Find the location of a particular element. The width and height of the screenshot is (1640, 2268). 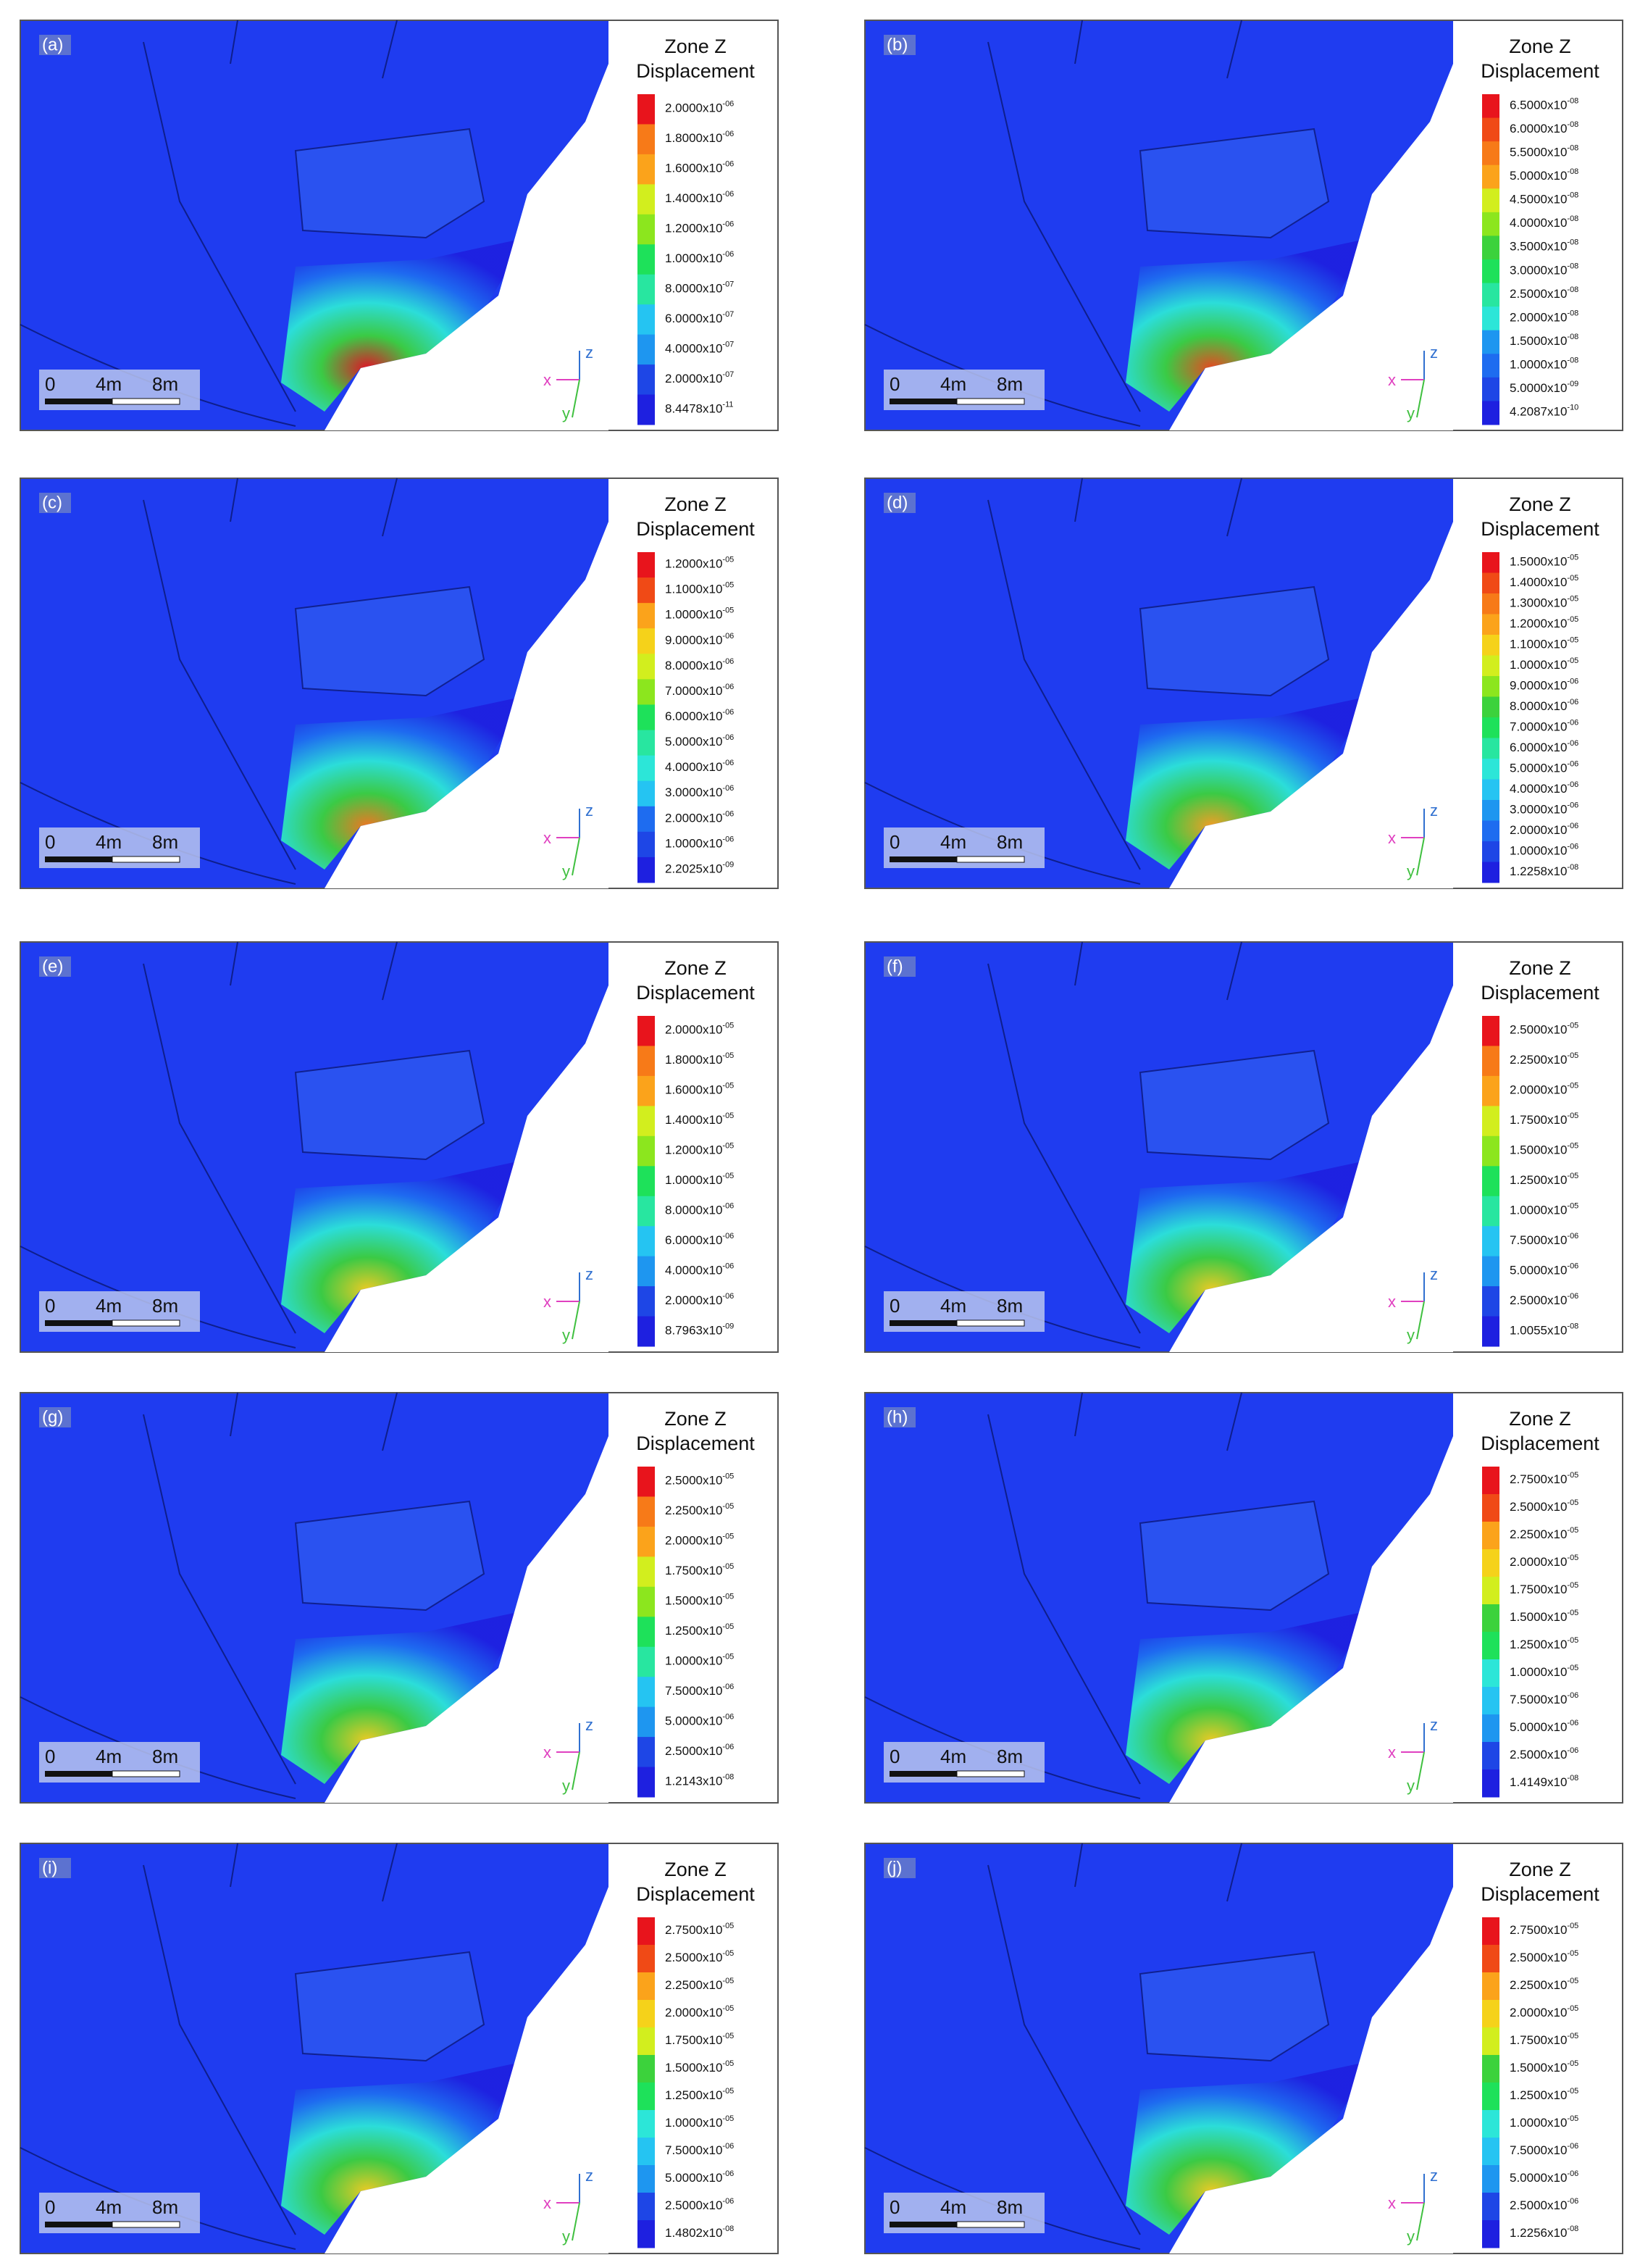

legend-label: 1.7500x10-05 is located at coordinates (1544, 1120).